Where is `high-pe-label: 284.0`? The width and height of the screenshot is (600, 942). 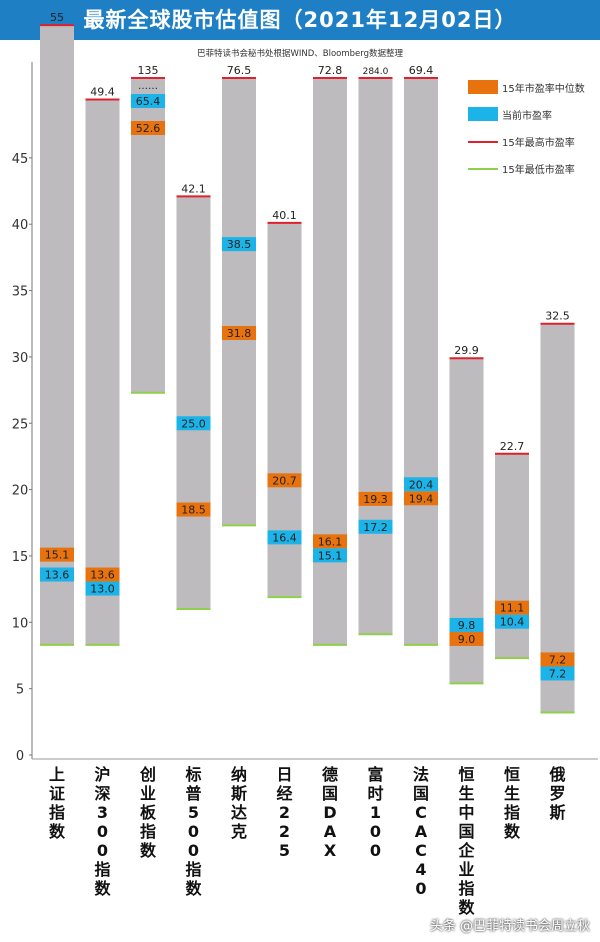
high-pe-label: 284.0 is located at coordinates (376, 72).